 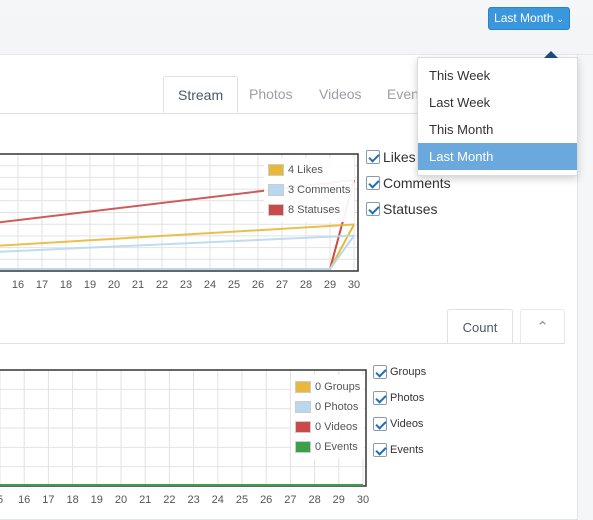 What do you see at coordinates (305, 170) in the screenshot?
I see `legend-label: 4 Likes` at bounding box center [305, 170].